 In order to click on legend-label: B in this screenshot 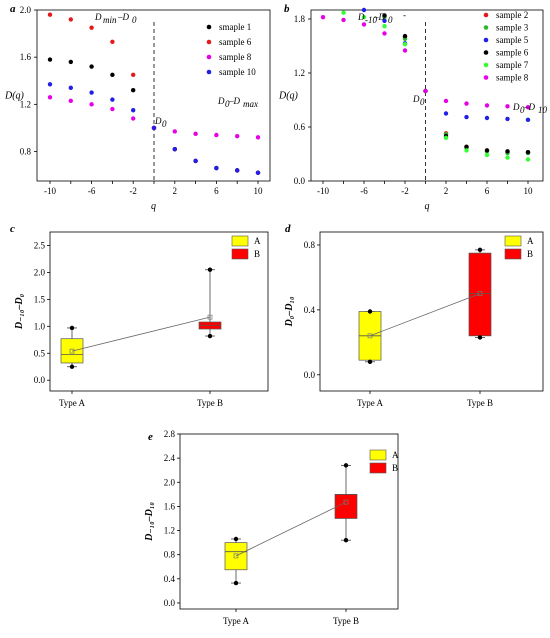, I will do `click(530, 254)`.